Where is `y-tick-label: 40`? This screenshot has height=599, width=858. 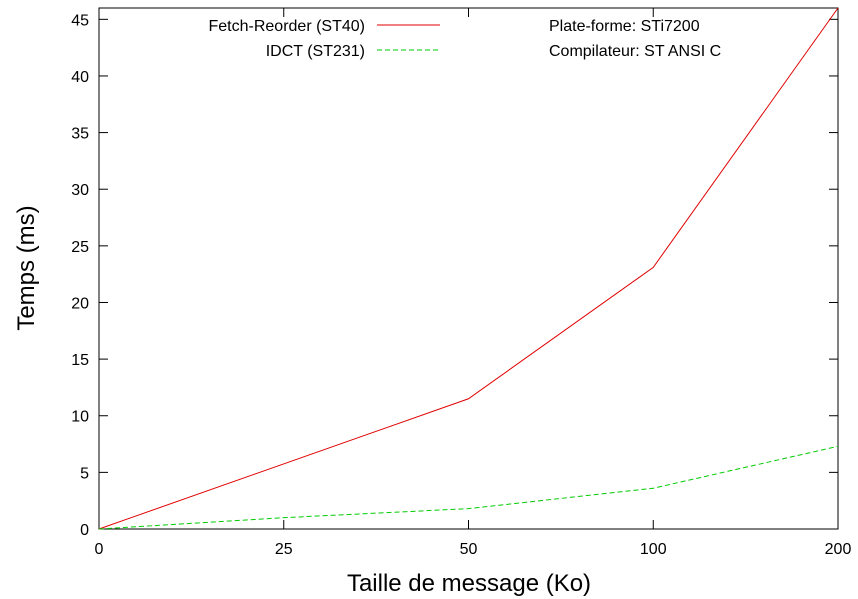
y-tick-label: 40 is located at coordinates (80, 77).